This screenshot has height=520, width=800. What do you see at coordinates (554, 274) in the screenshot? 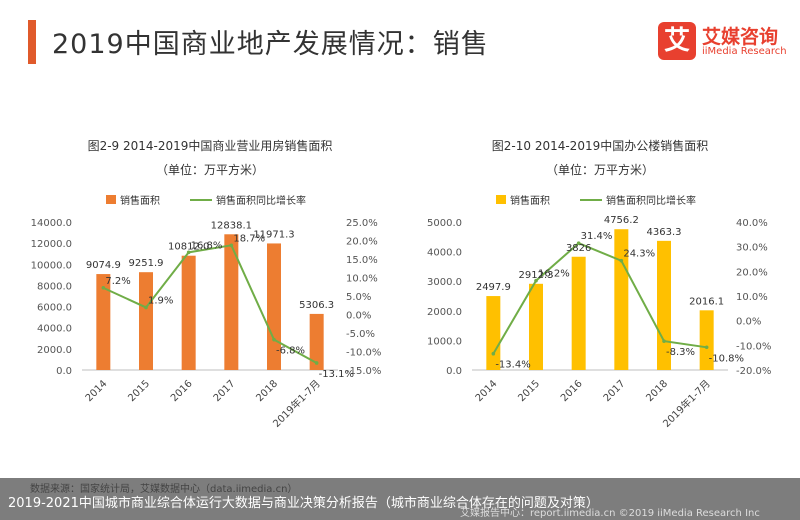
I see `growth-value-label: 16.2%` at bounding box center [554, 274].